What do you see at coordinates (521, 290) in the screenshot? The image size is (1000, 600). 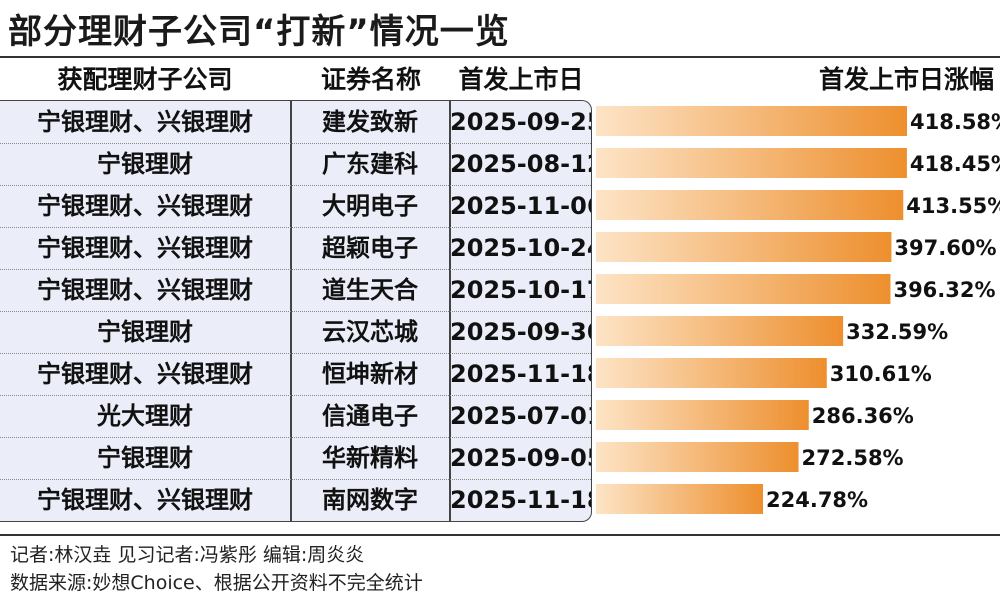 I see `cell-date: 2025-10-17` at bounding box center [521, 290].